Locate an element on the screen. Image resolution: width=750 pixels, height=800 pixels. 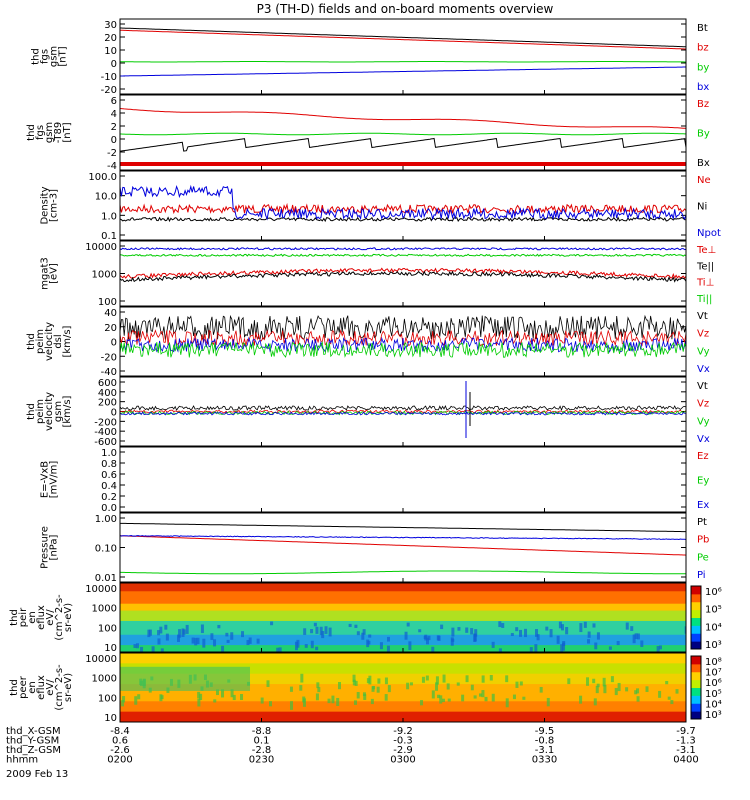
yticks-pres: 1.00 0.10 0.01 is located at coordinates (390, 549).